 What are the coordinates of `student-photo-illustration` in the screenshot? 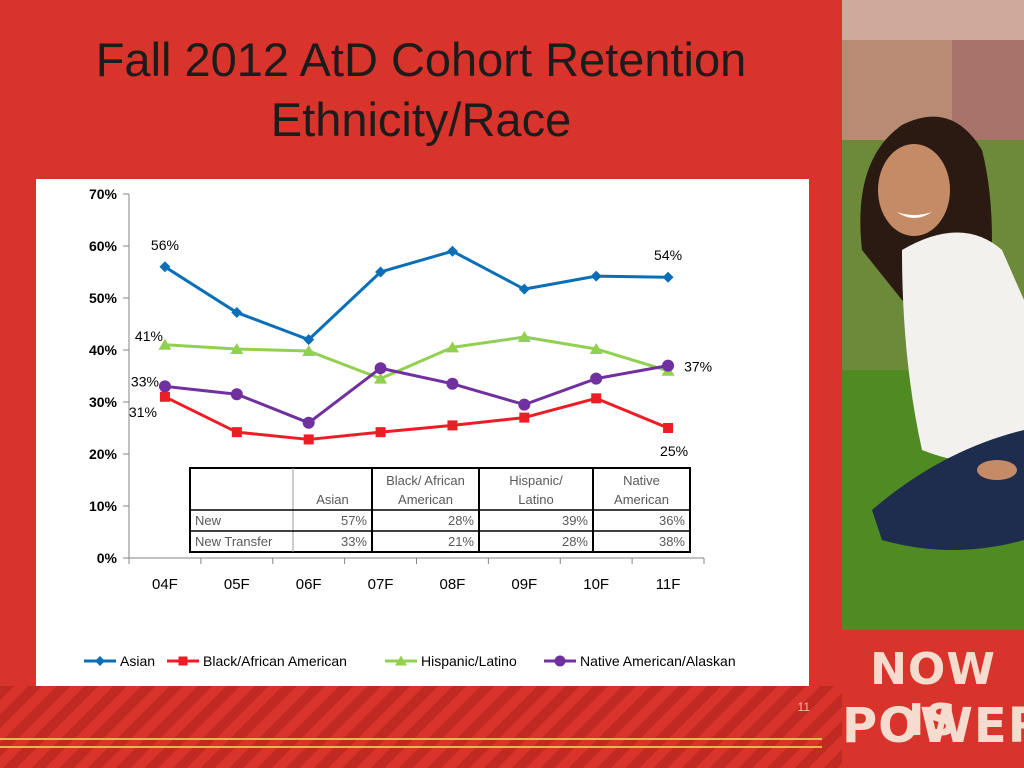 It's located at (933, 315).